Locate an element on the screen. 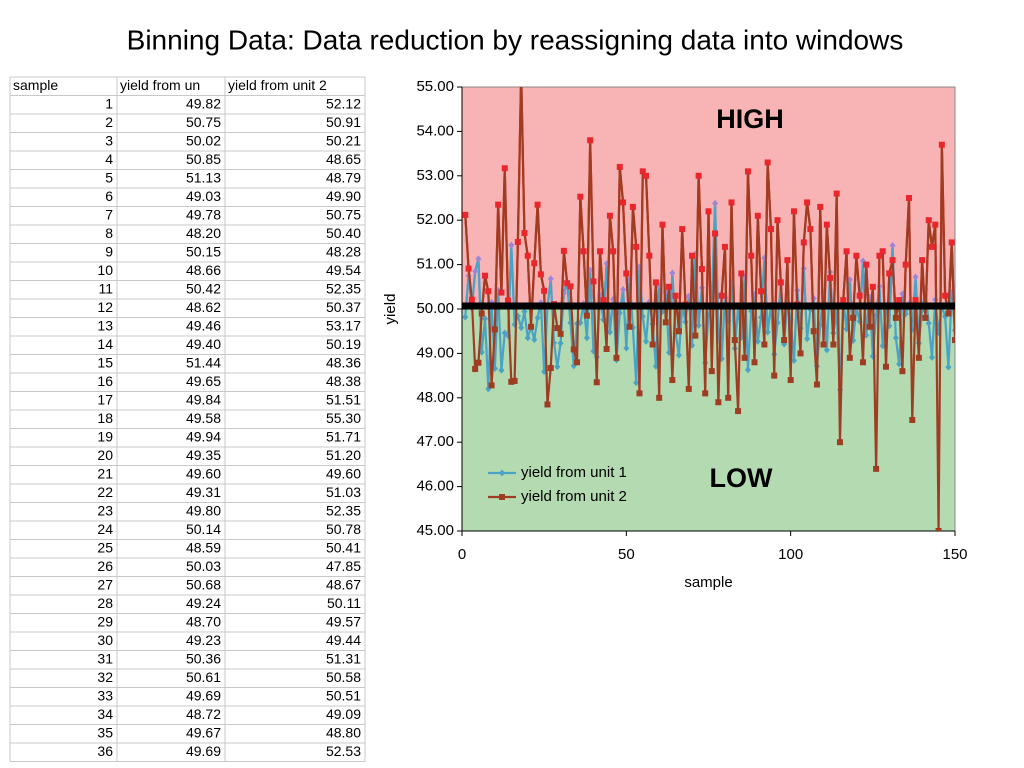 The height and width of the screenshot is (768, 1024). table-cell: 50.58 is located at coordinates (343, 677).